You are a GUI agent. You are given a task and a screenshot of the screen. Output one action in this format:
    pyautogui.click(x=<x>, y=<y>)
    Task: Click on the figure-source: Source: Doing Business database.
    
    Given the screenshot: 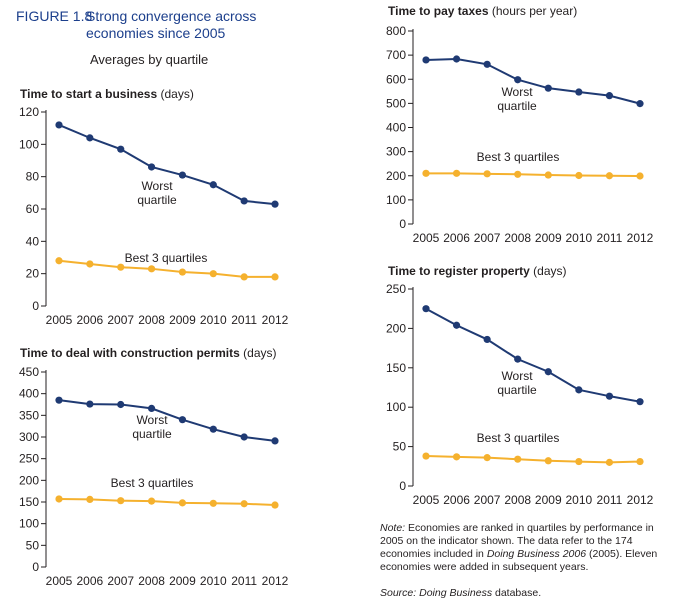 What is the action you would take?
    pyautogui.click(x=460, y=593)
    